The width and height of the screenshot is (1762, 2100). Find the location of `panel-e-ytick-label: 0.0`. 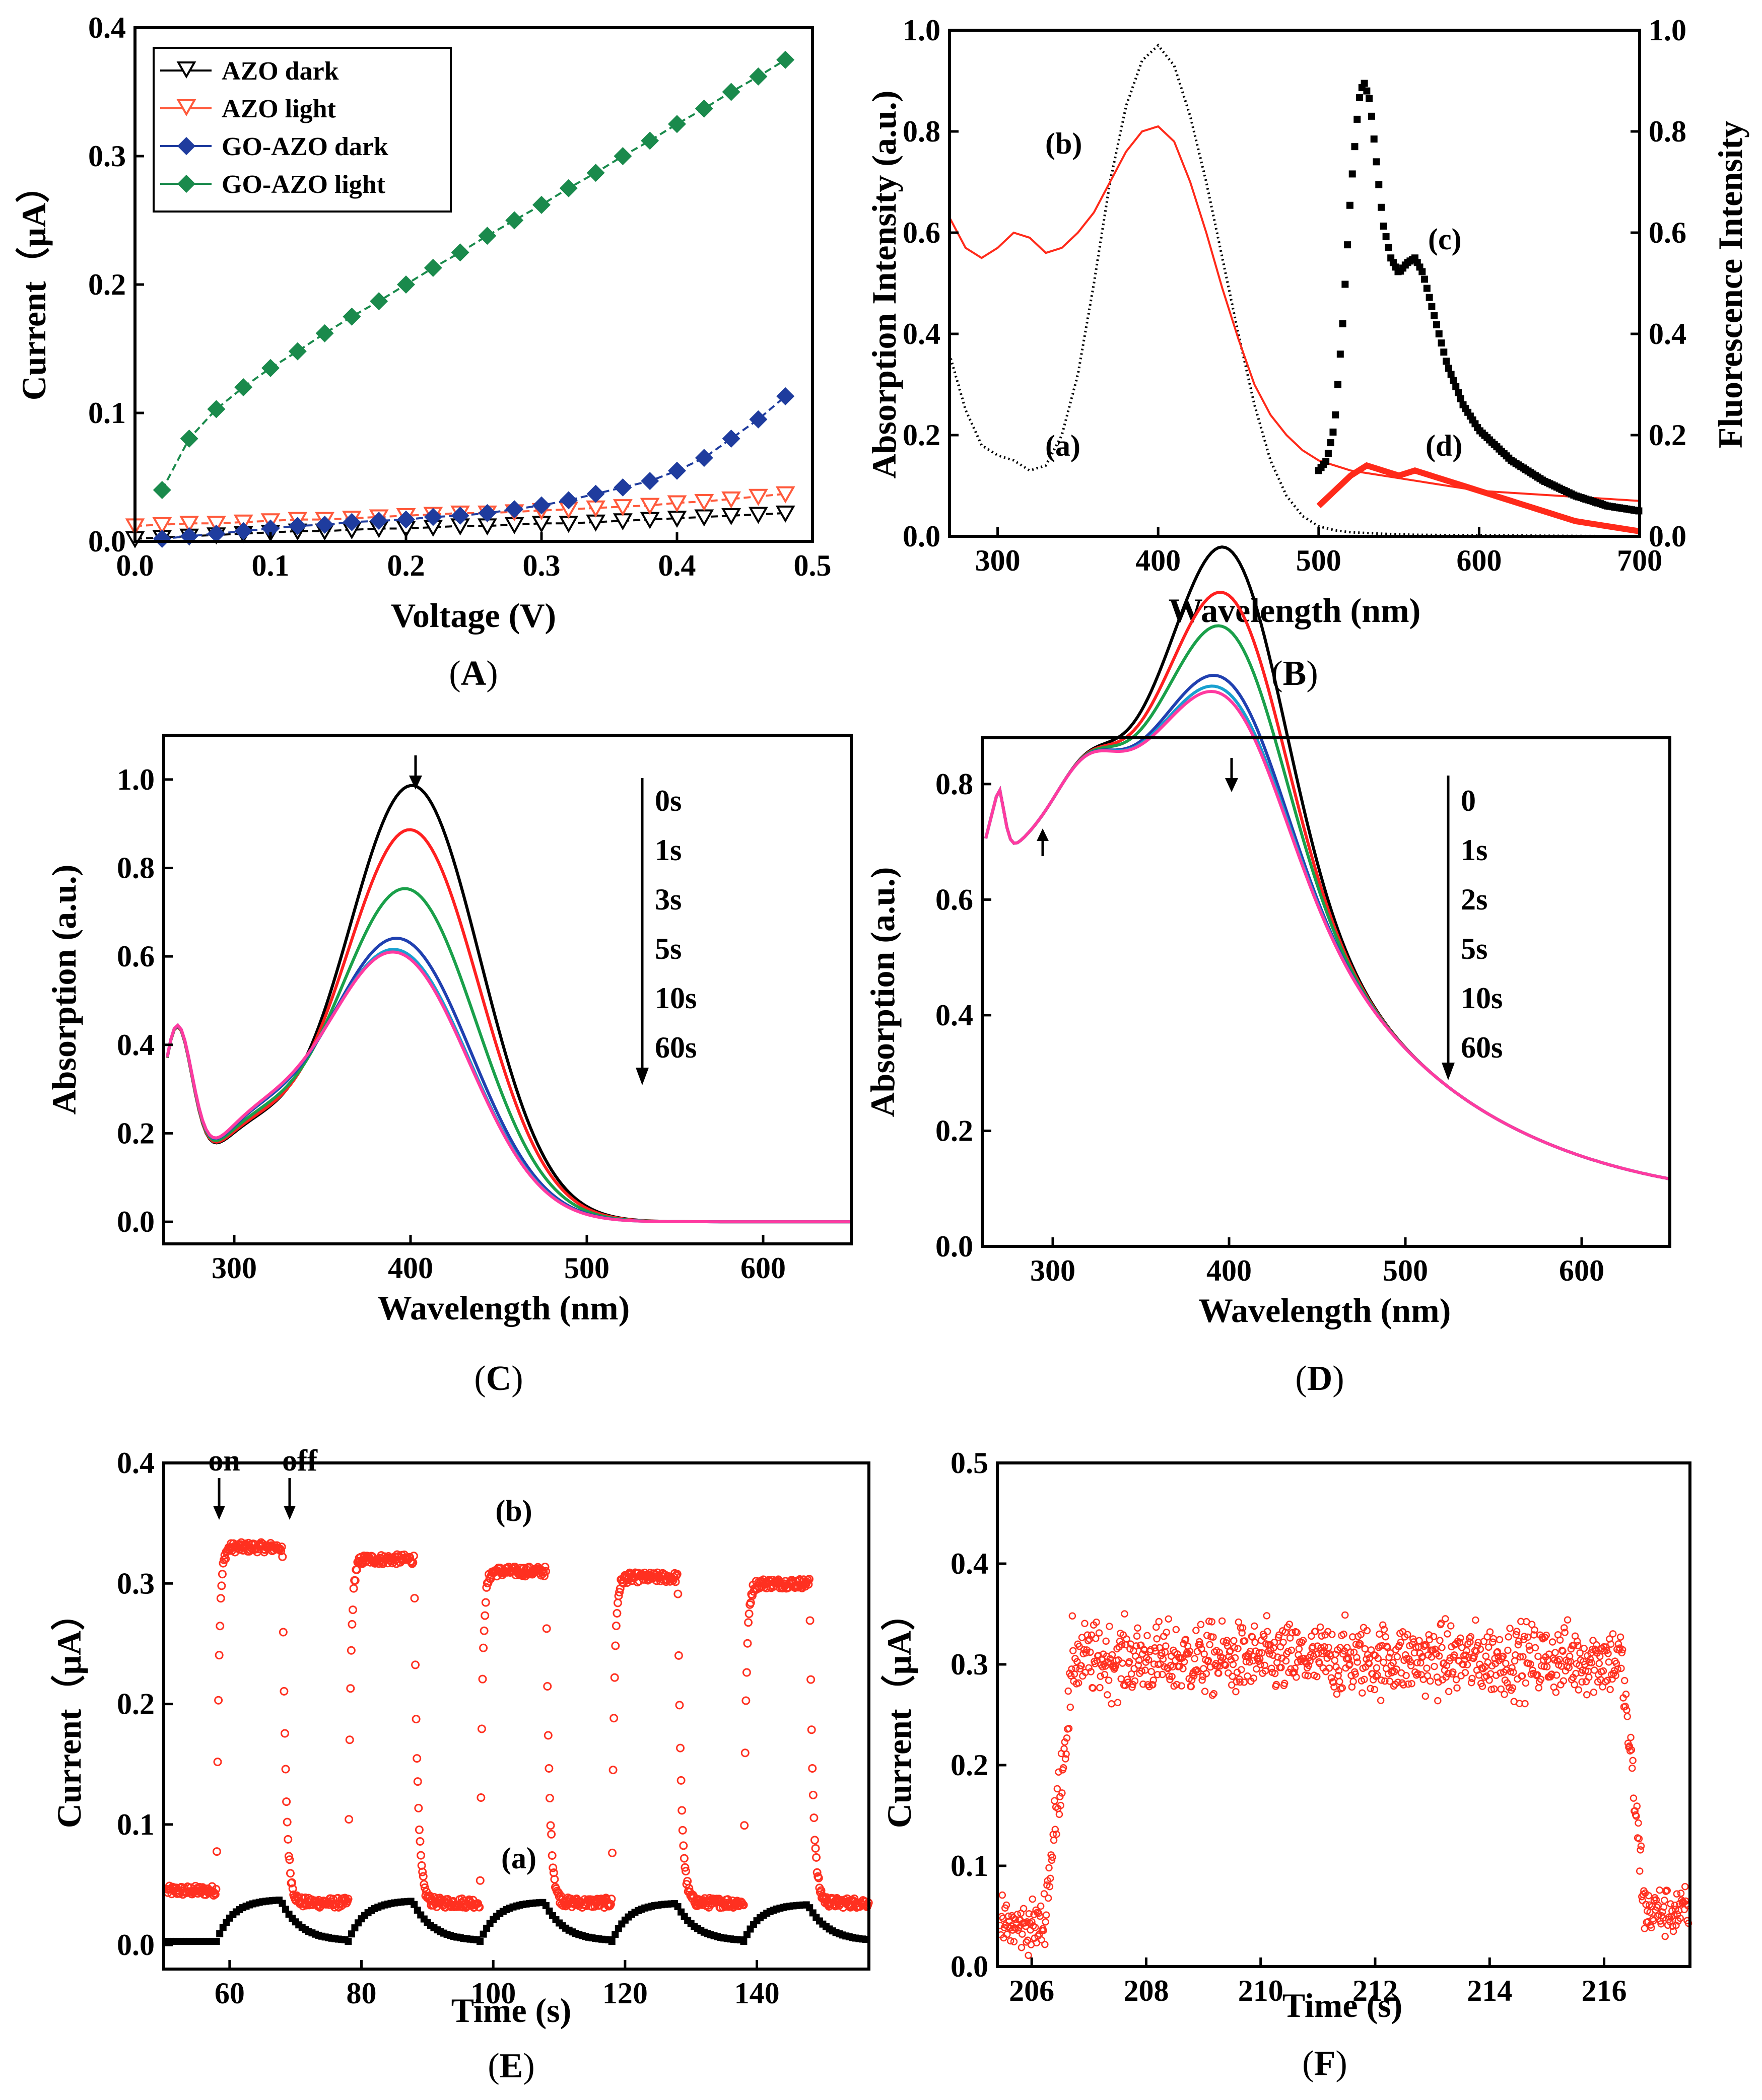

panel-e-ytick-label: 0.0 is located at coordinates (136, 1945).